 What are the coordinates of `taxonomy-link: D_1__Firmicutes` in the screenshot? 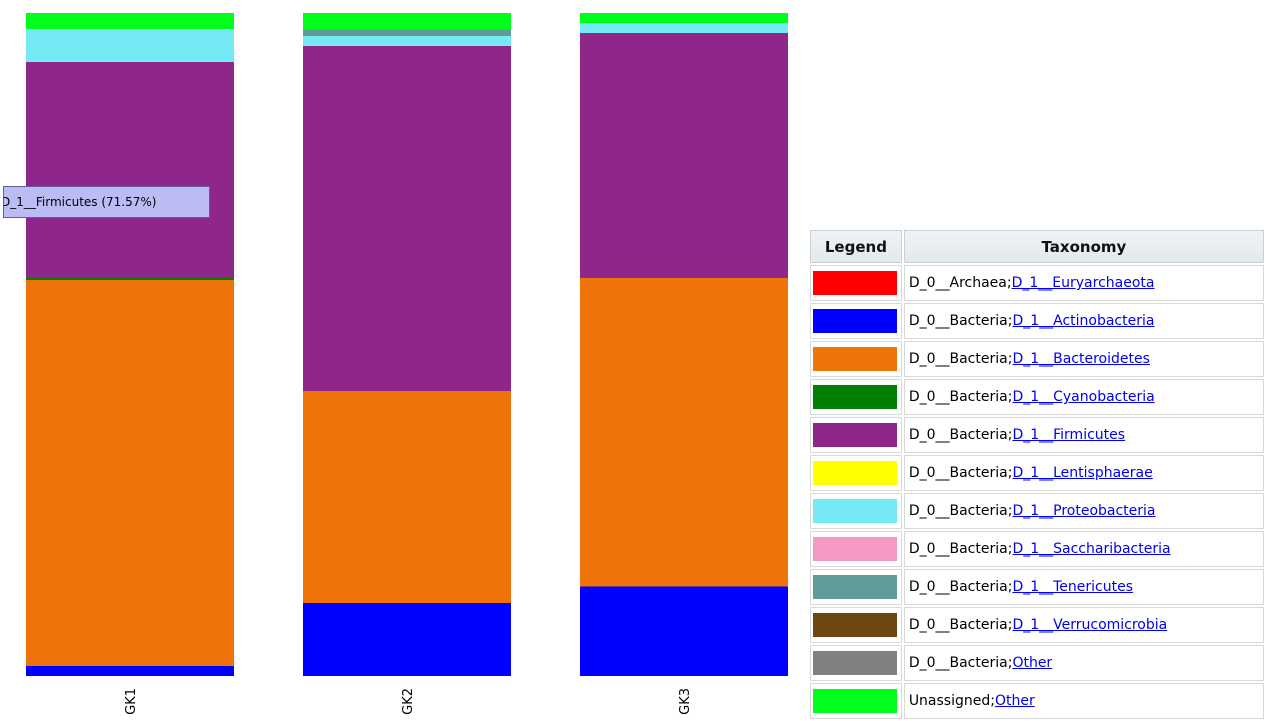 It's located at (1069, 435).